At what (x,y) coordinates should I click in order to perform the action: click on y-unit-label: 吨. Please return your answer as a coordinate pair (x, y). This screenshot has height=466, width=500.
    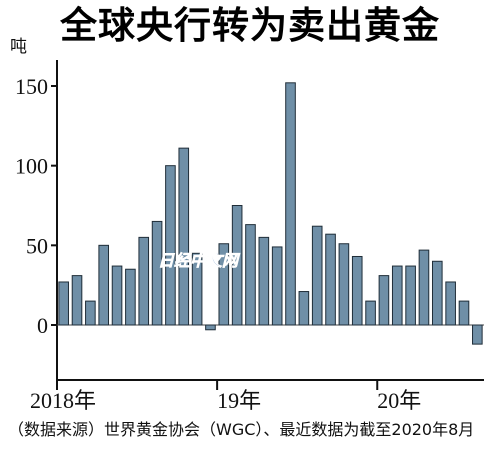
    Looking at the image, I should click on (18, 47).